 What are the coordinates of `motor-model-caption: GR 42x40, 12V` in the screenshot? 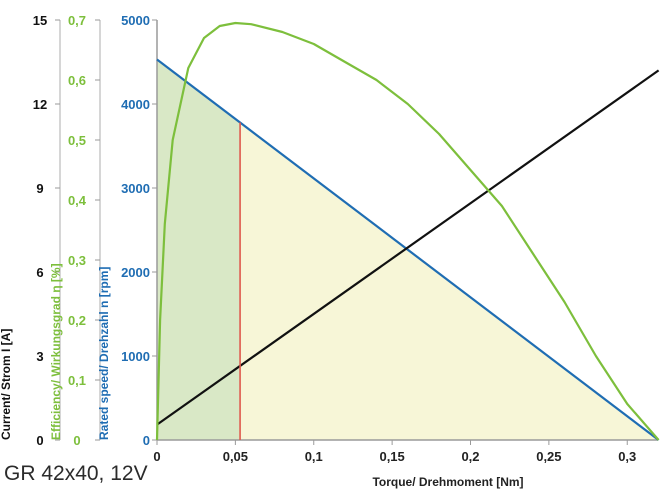 It's located at (76, 473).